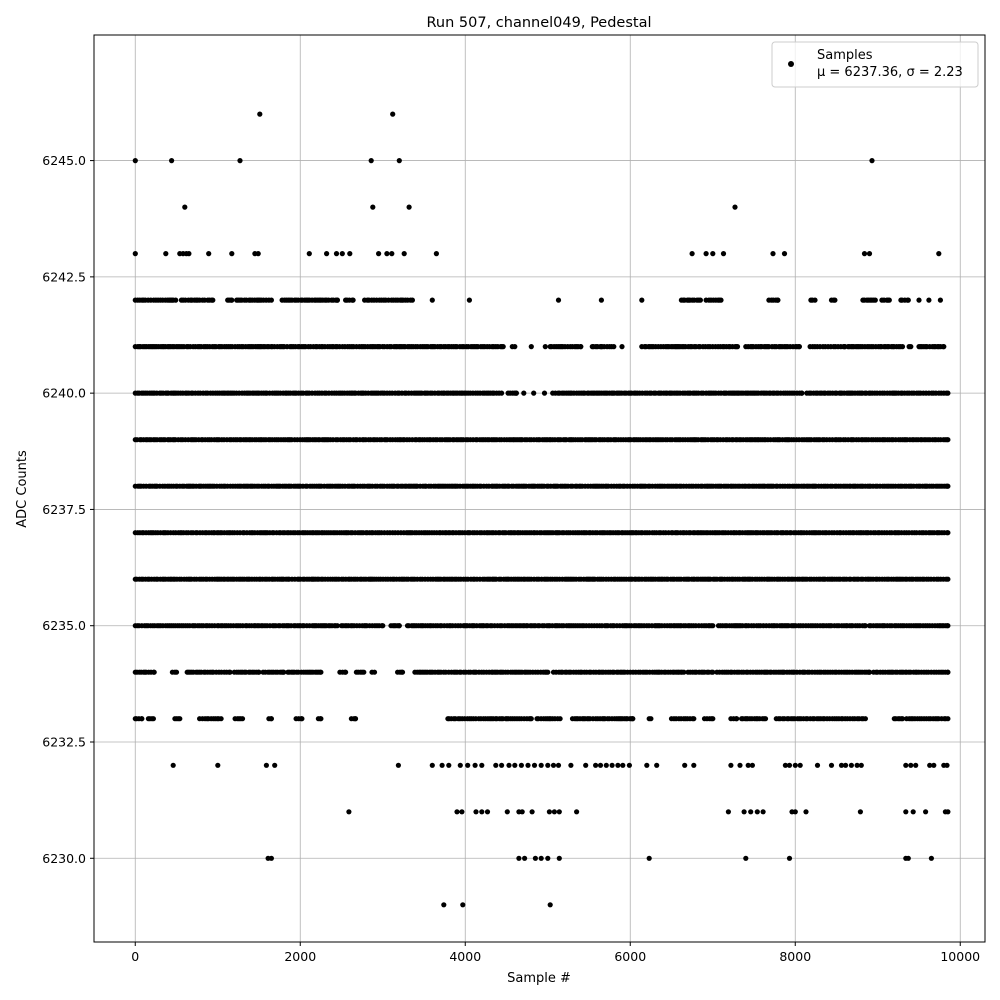  Describe the element at coordinates (300, 956) in the screenshot. I see `x-tick-label: 2000` at that location.